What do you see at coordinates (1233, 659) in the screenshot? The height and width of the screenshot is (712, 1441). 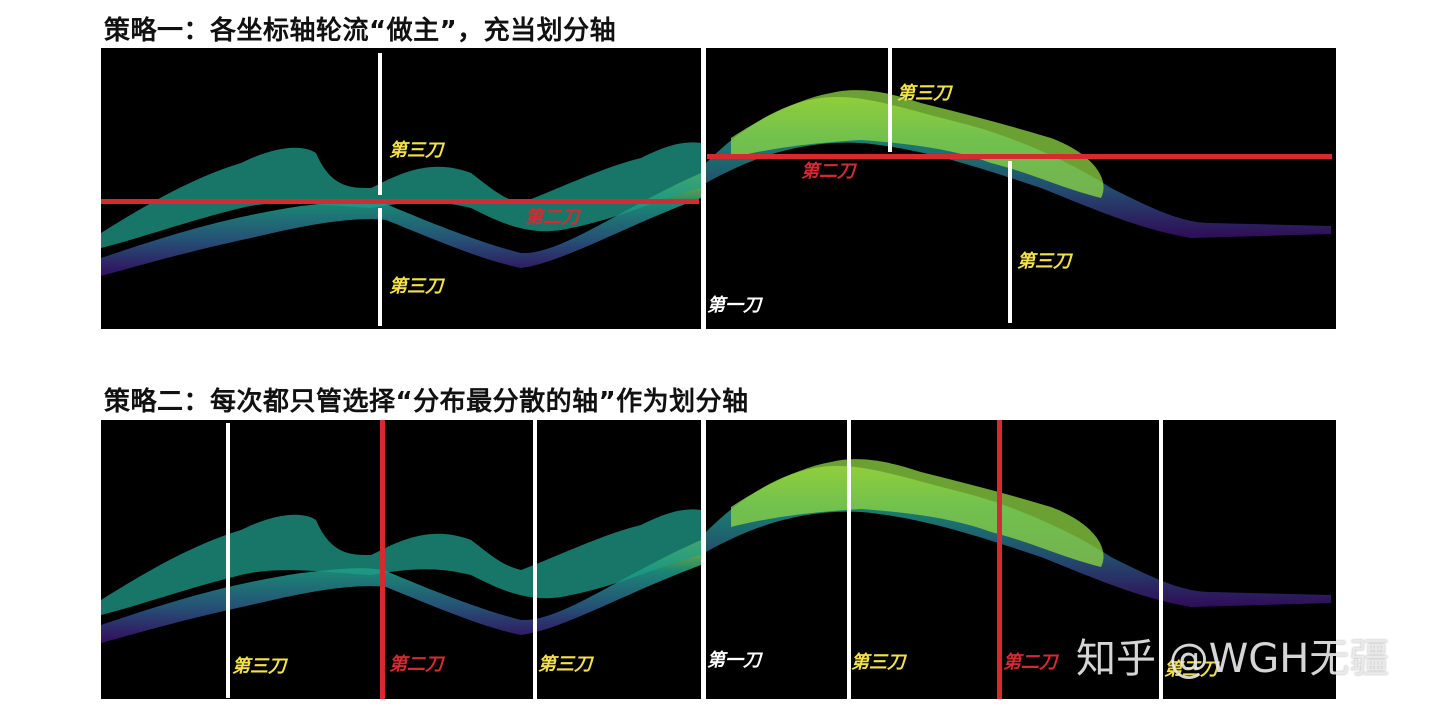 I see `watermark: 知乎 @WGH无疆` at bounding box center [1233, 659].